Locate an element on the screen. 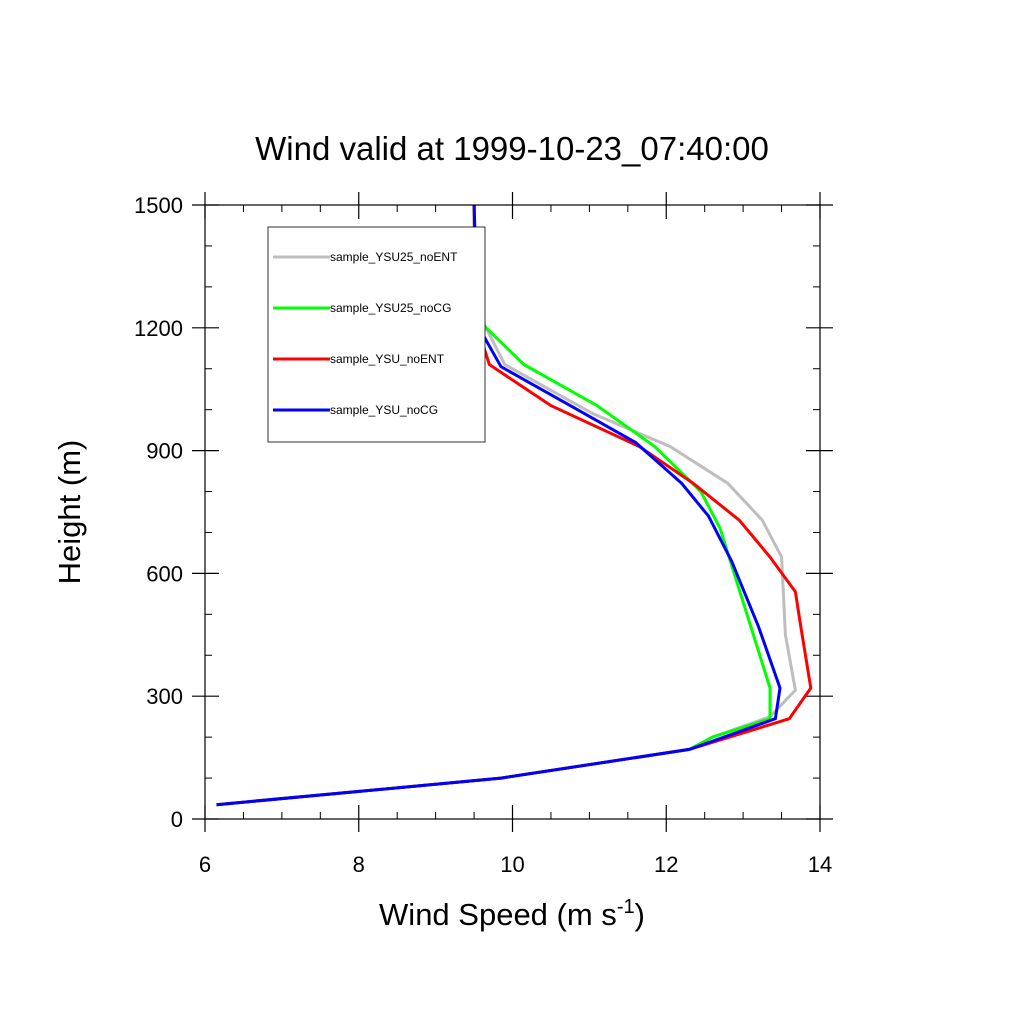 This screenshot has height=1024, width=1024. x-axis-title: Wind Speed (m s-1) is located at coordinates (512, 914).